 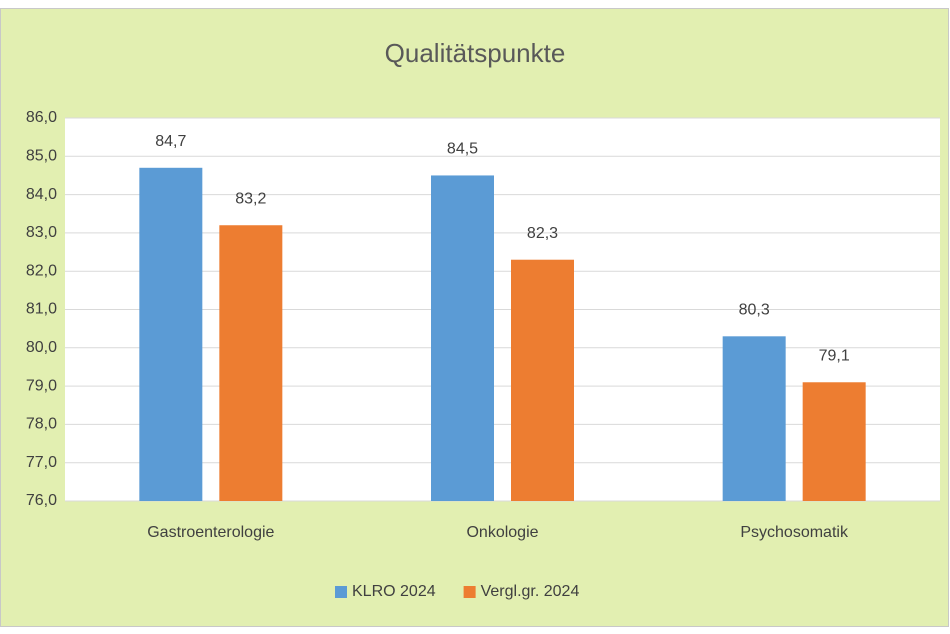 What do you see at coordinates (41, 232) in the screenshot?
I see `y-tick-label: 83,0` at bounding box center [41, 232].